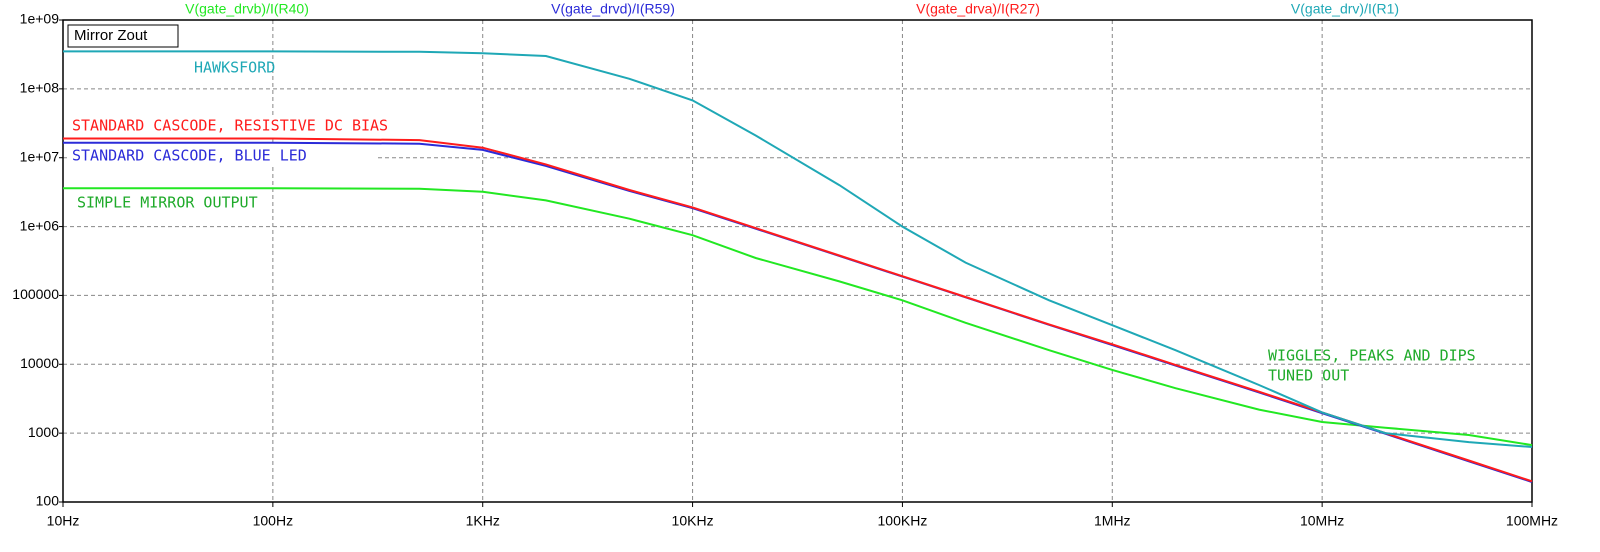 Image resolution: width=1600 pixels, height=552 pixels. What do you see at coordinates (39, 363) in the screenshot?
I see `y-tick-label: 10000` at bounding box center [39, 363].